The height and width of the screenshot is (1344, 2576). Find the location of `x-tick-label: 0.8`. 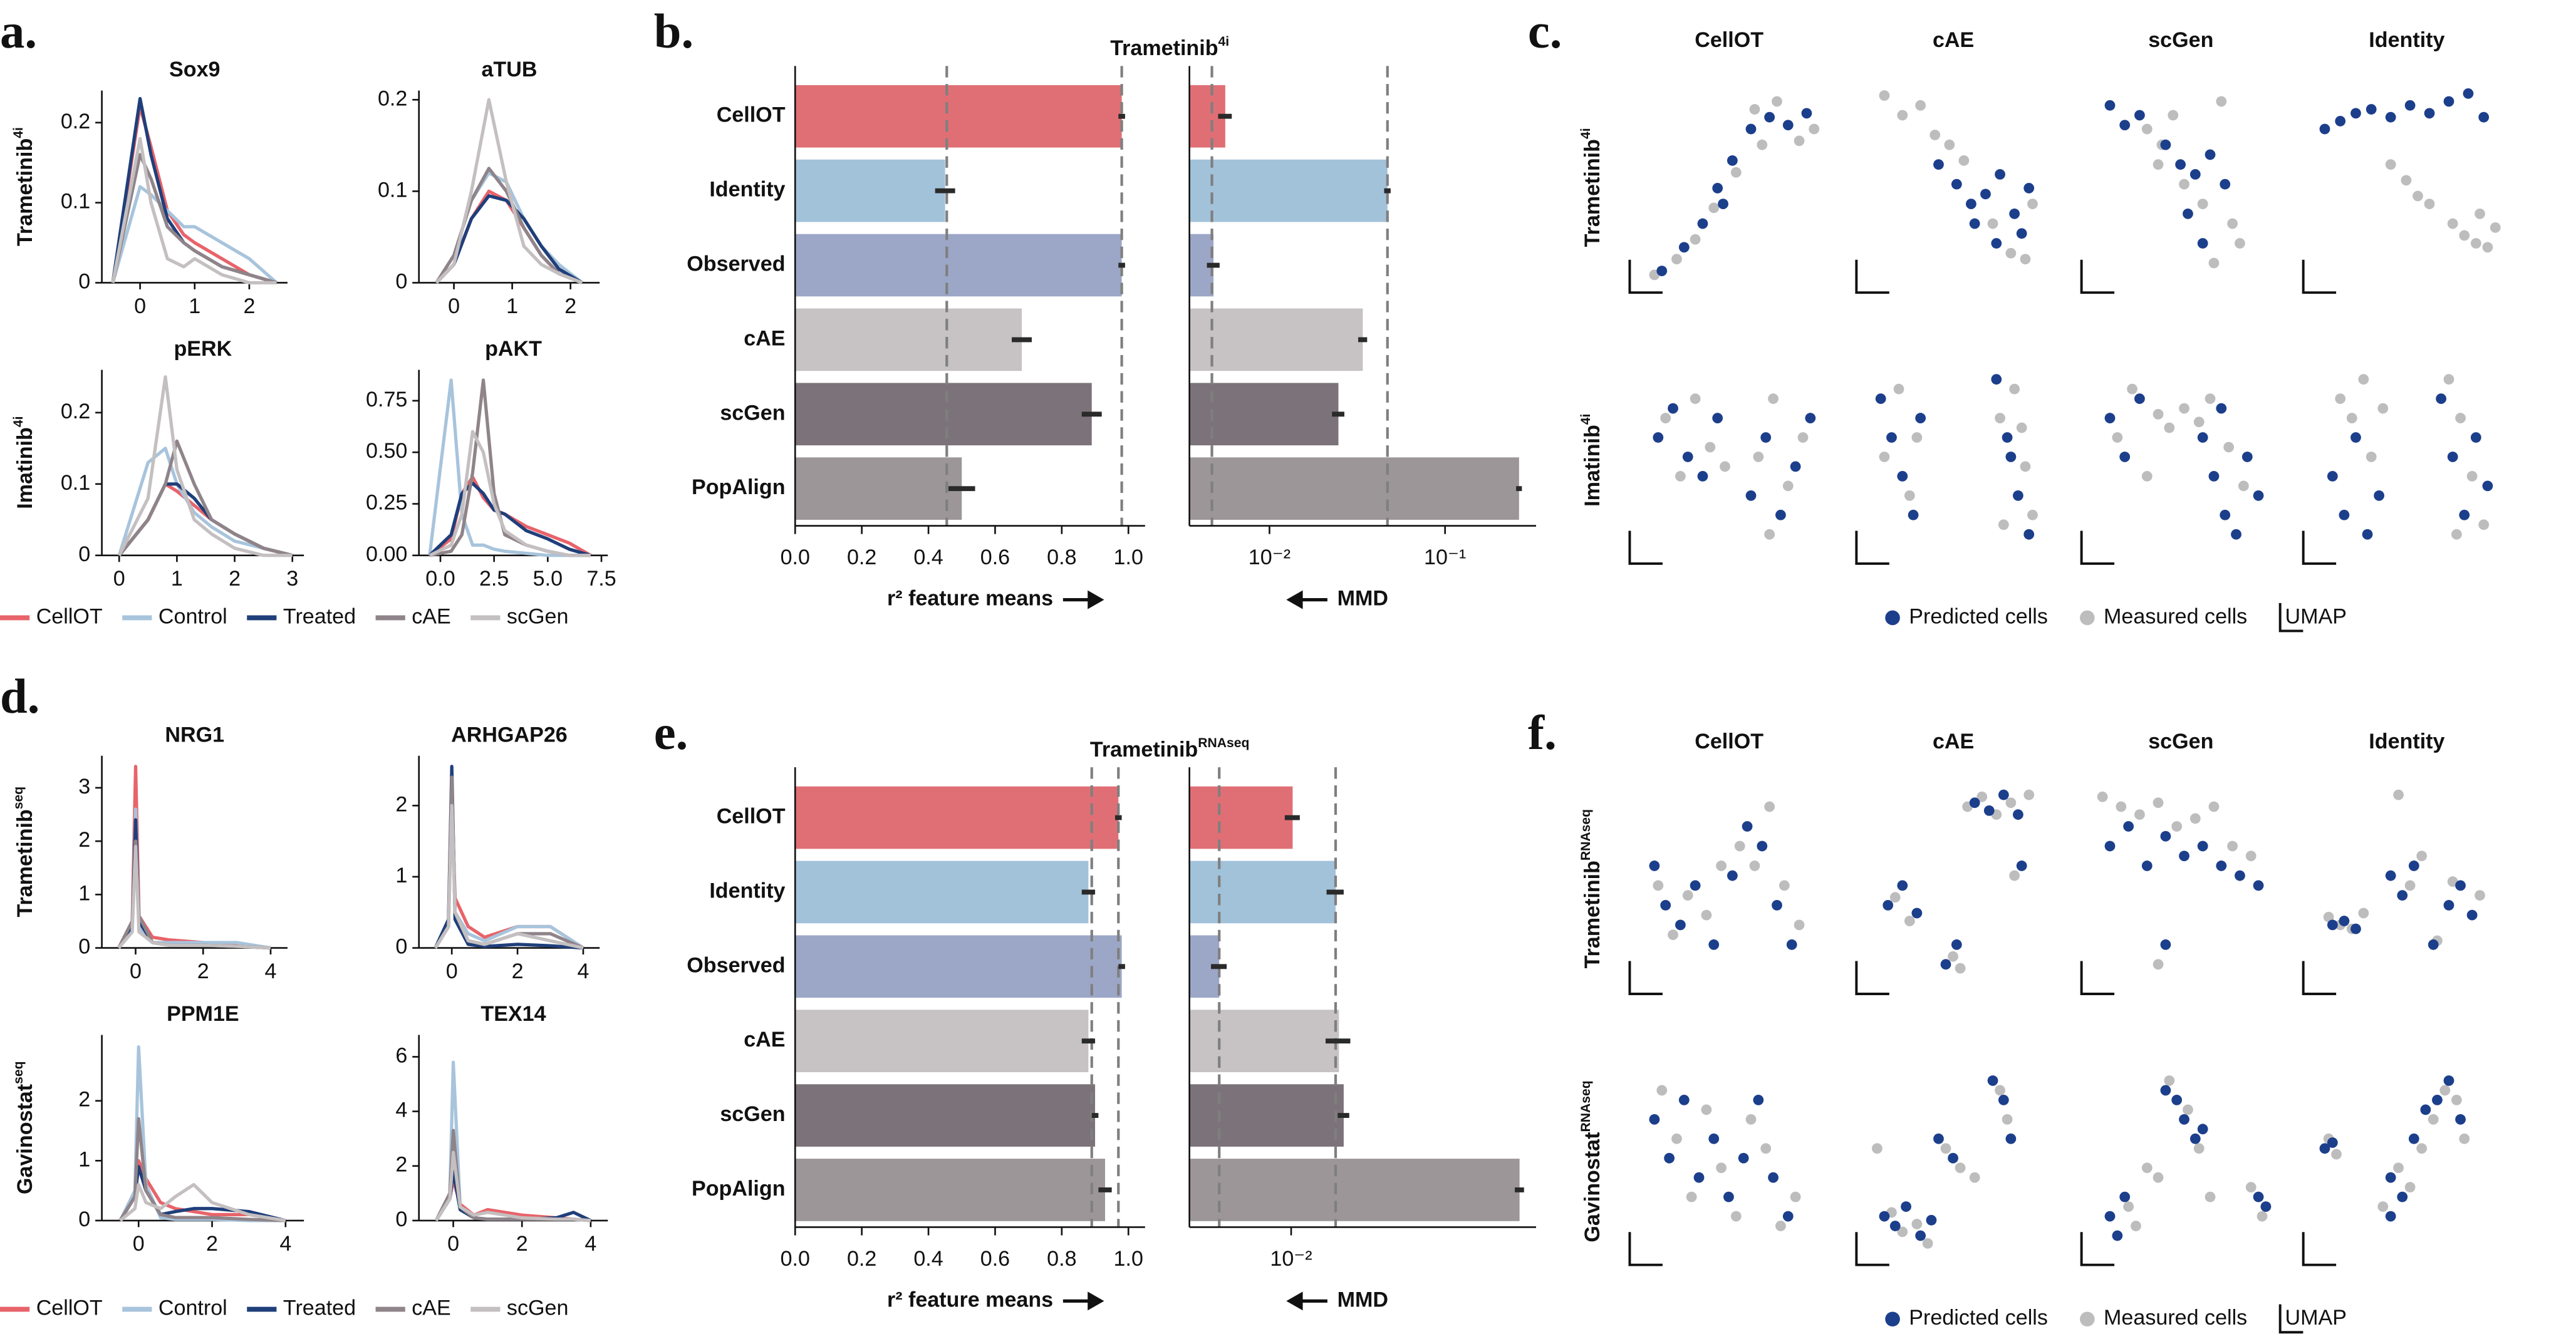

x-tick-label: 0.8 is located at coordinates (1061, 557).